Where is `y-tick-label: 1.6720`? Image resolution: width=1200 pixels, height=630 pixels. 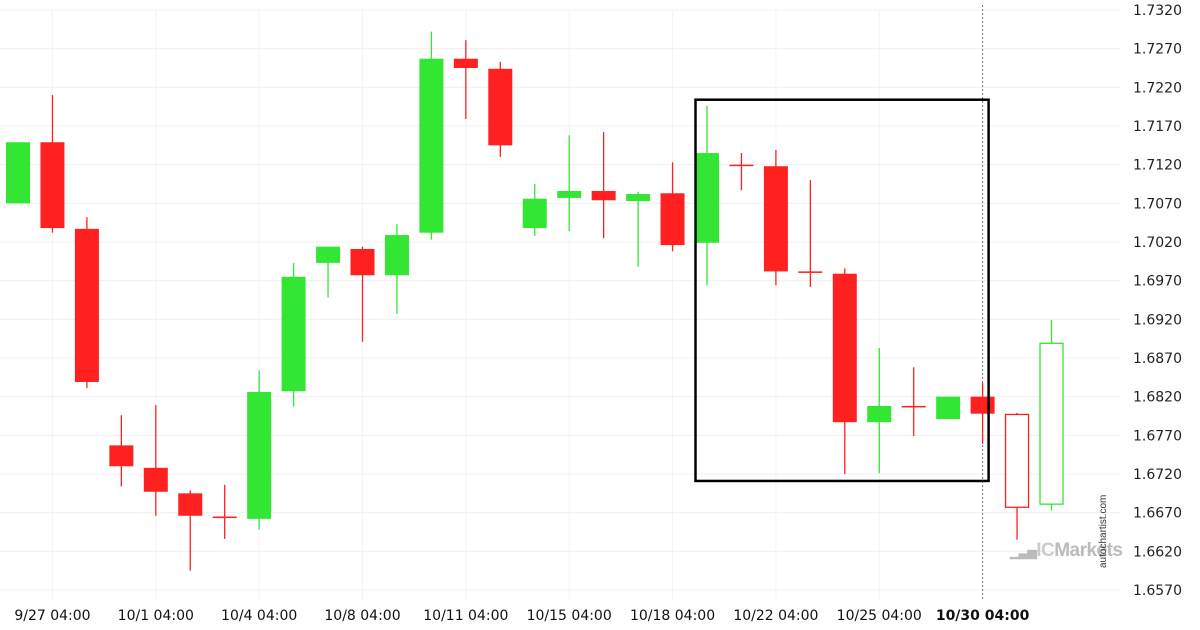
y-tick-label: 1.6720 is located at coordinates (1157, 475).